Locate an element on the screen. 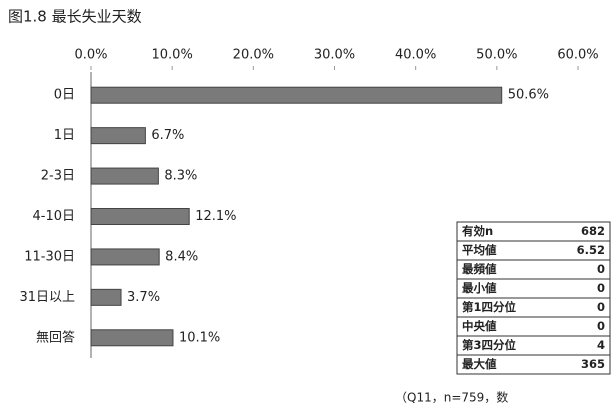  y-tick-label: 31日以上 is located at coordinates (47, 297).